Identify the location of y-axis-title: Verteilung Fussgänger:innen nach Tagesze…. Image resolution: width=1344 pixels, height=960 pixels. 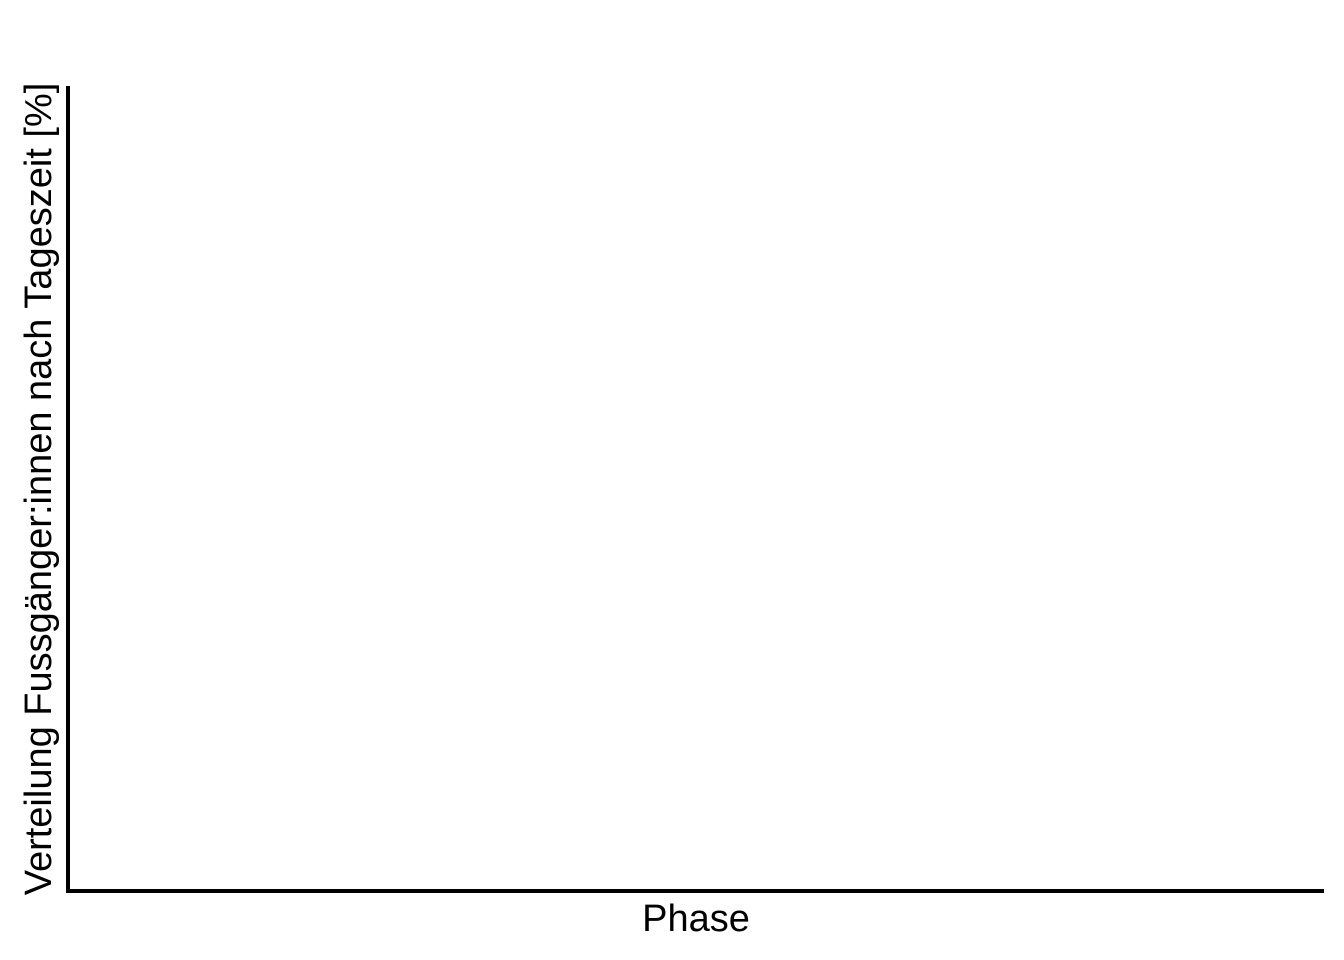
(39, 489).